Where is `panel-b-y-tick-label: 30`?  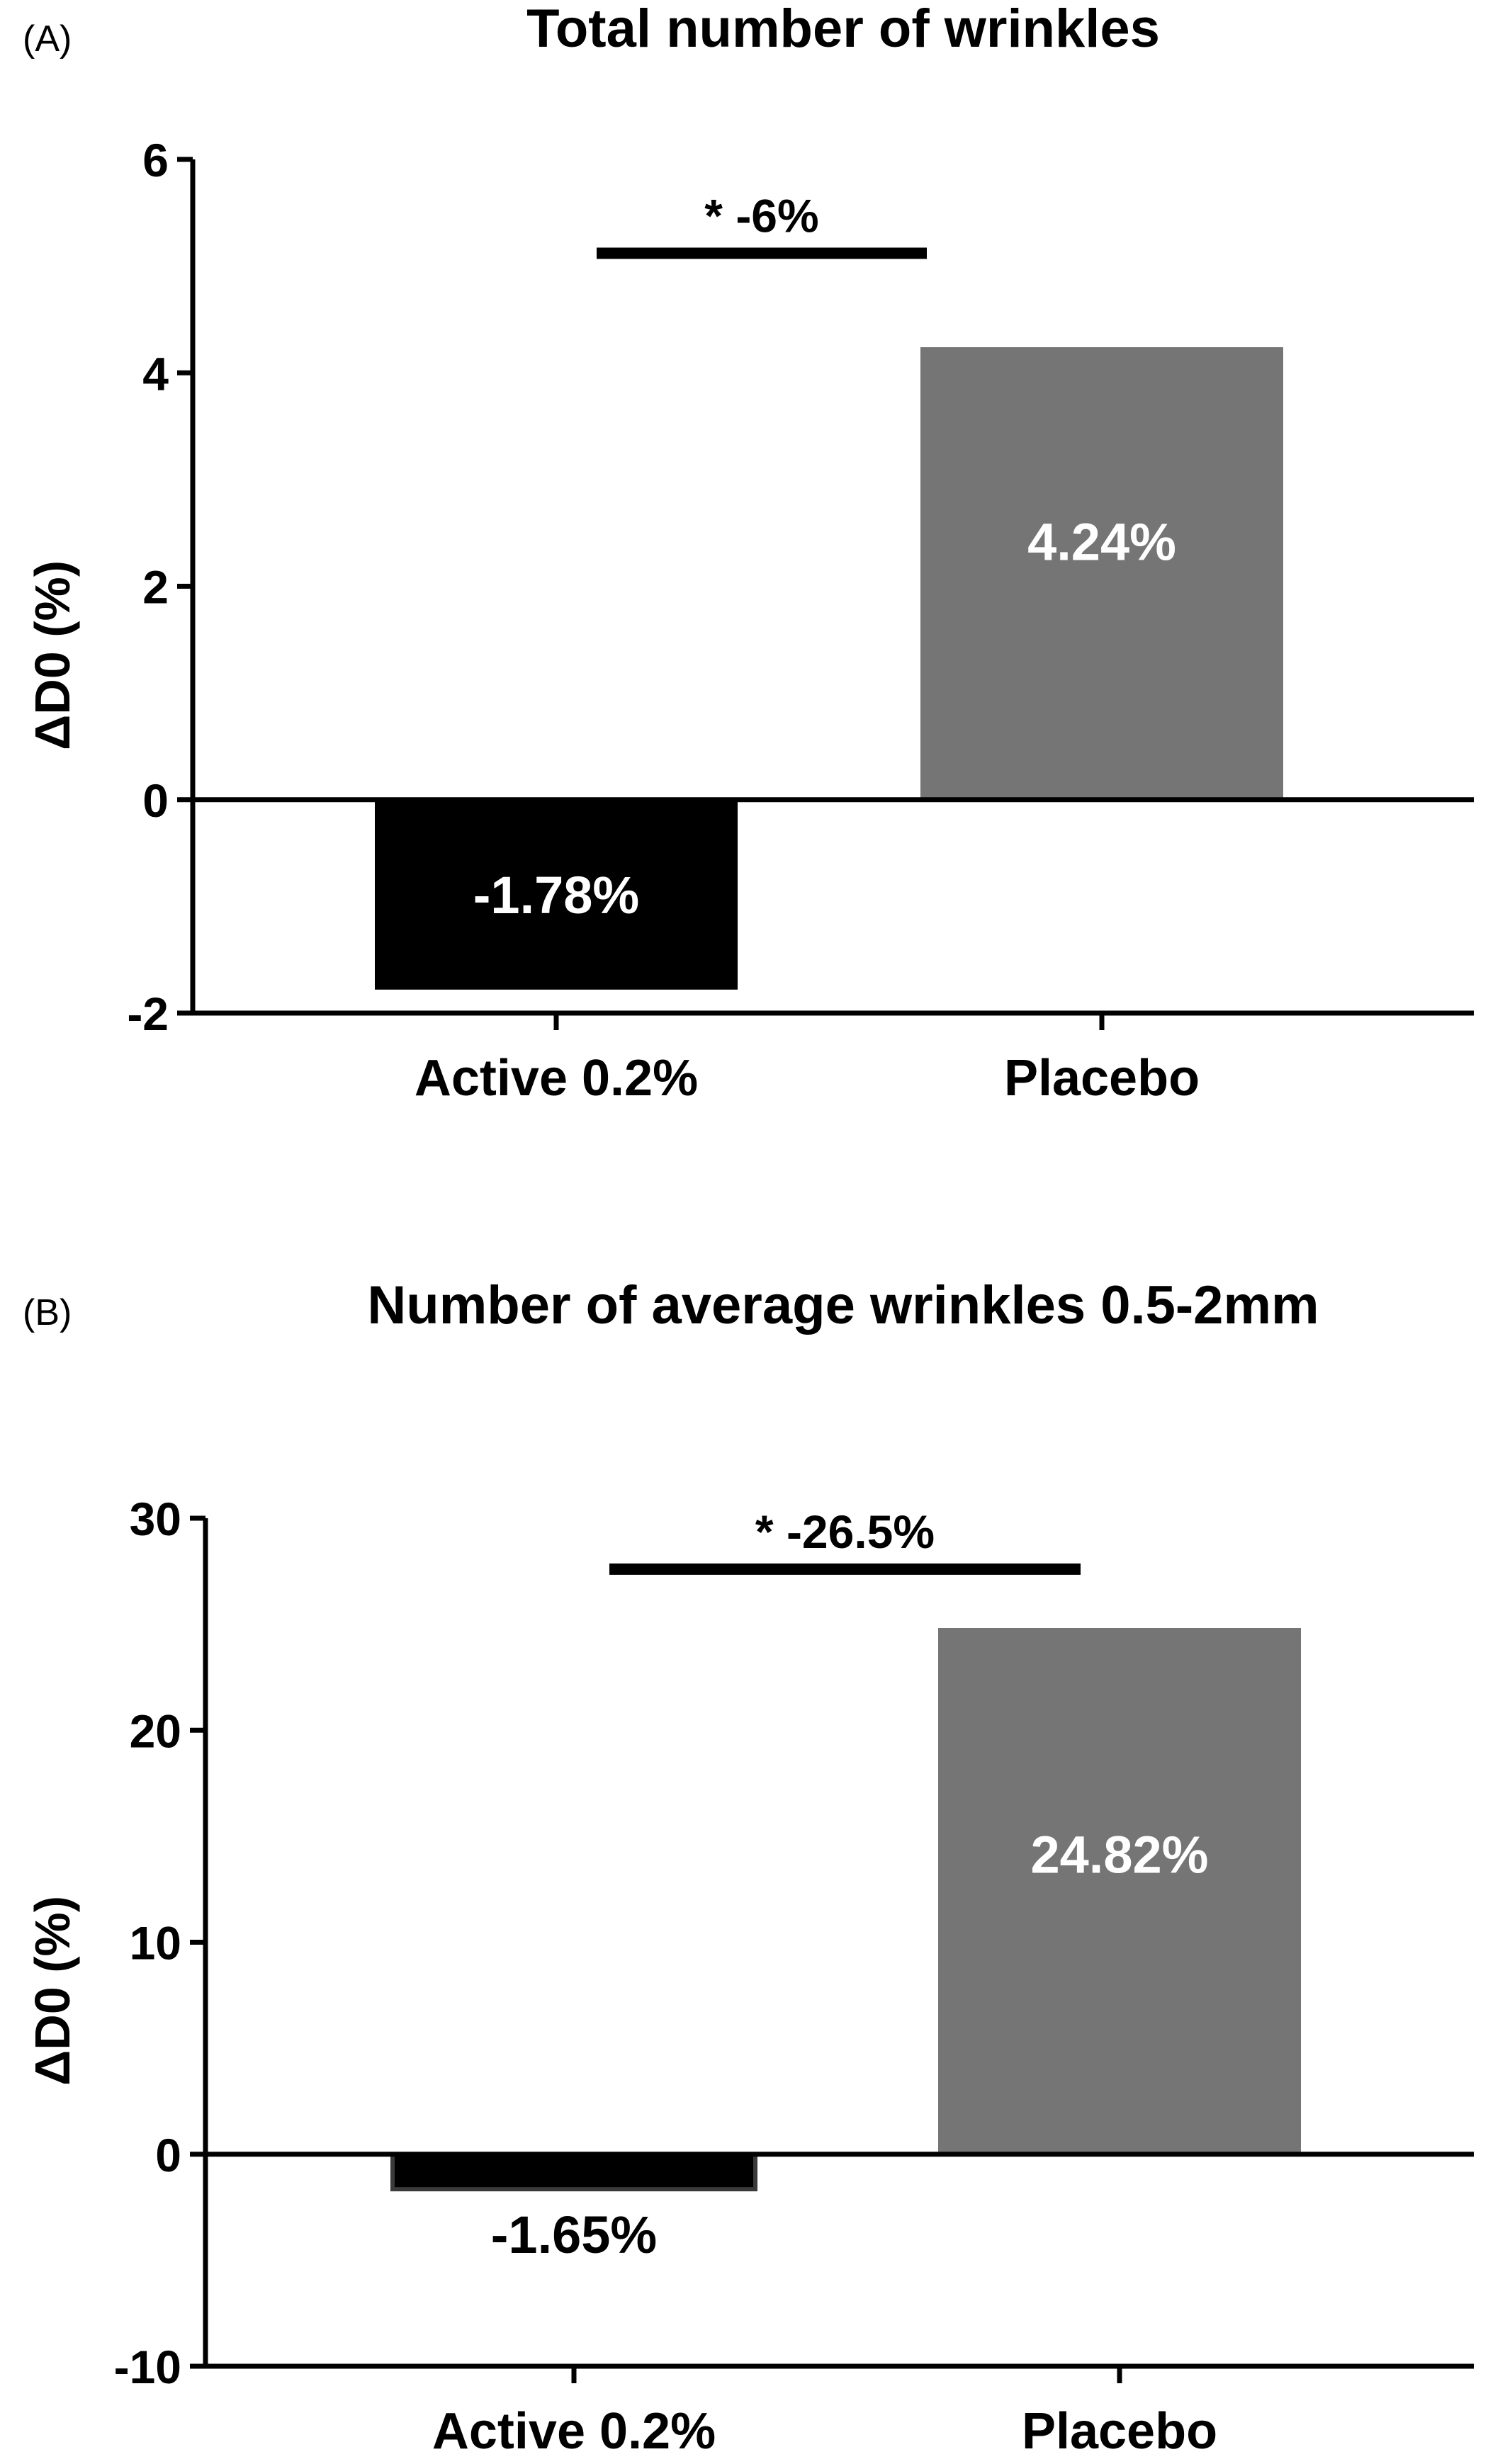 panel-b-y-tick-label: 30 is located at coordinates (155, 1519).